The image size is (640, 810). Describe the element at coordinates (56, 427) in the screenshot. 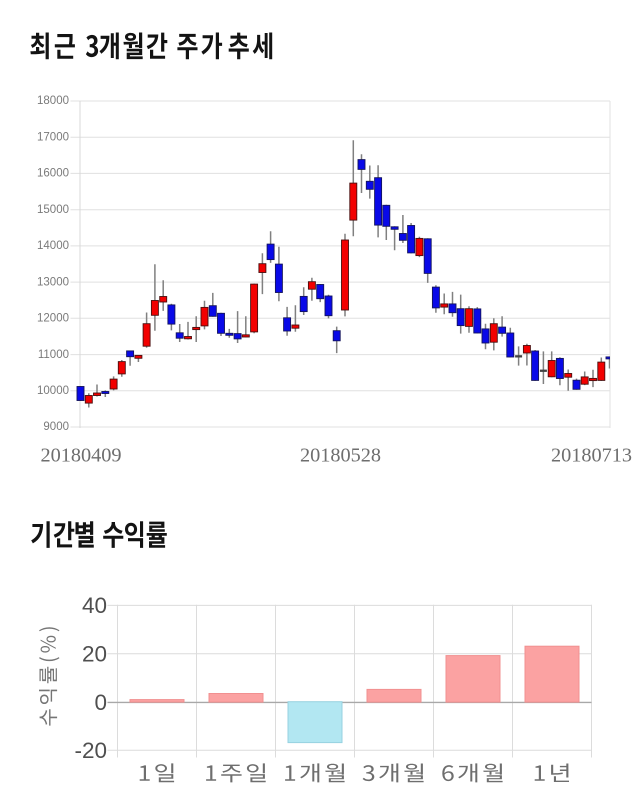

I see `svg-text: 9000` at that location.